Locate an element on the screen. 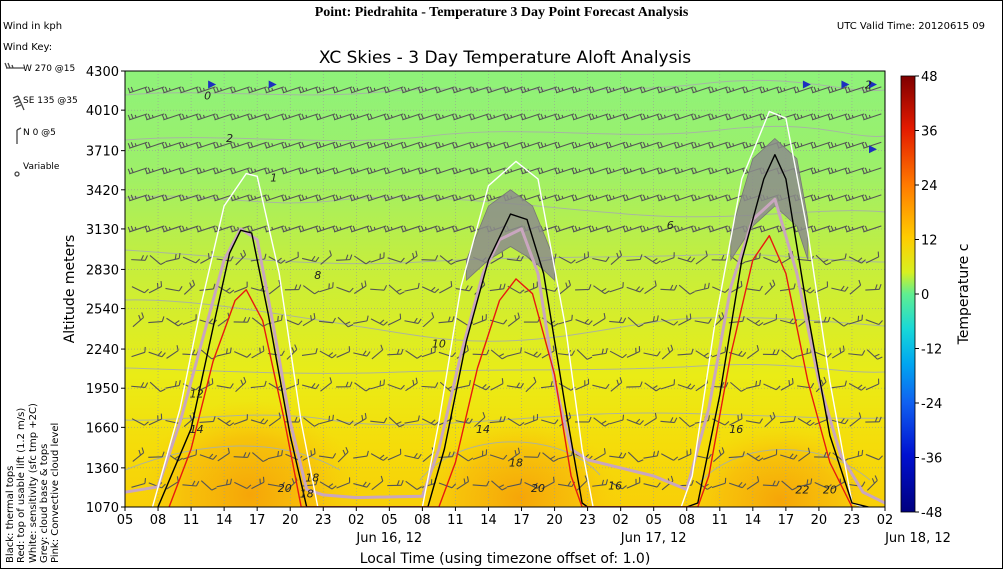 This screenshot has height=569, width=1003. contour-label: 20 is located at coordinates (830, 490).